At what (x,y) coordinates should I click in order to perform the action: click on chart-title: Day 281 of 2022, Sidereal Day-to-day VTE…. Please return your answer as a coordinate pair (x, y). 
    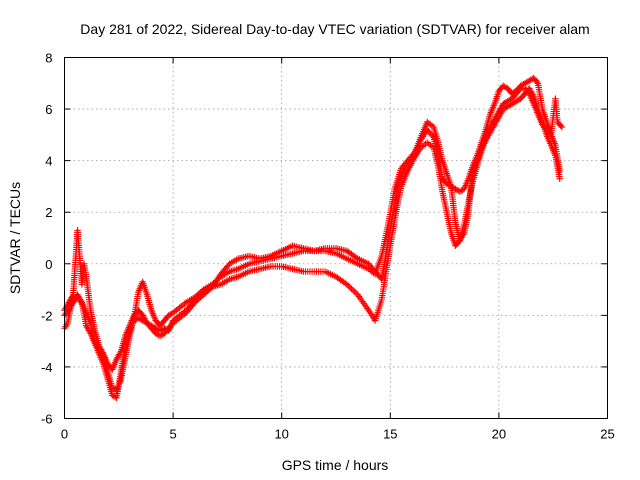
    Looking at the image, I should click on (334, 29).